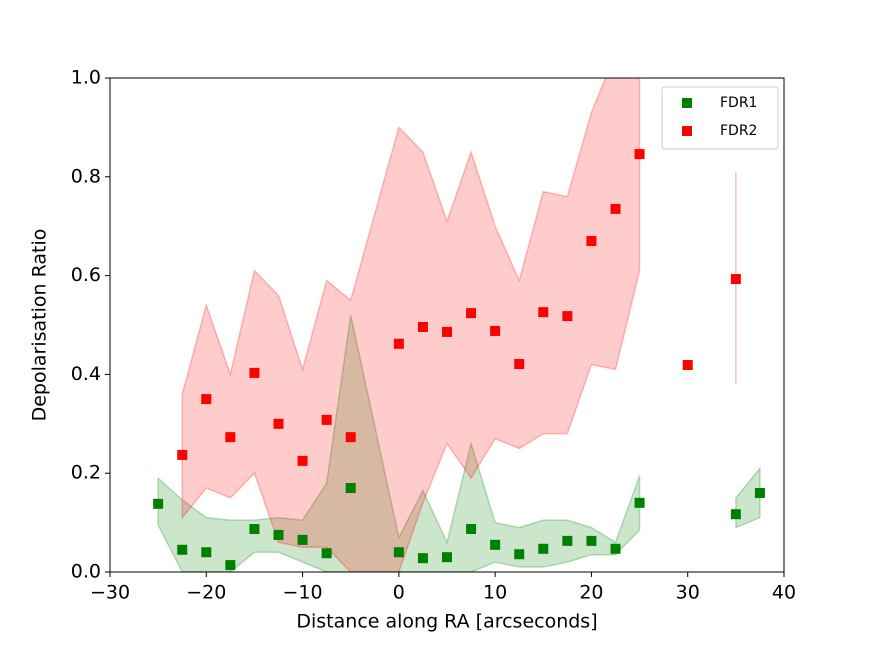 This screenshot has width=872, height=654. Describe the element at coordinates (206, 593) in the screenshot. I see `x-tick-label: −20` at that location.